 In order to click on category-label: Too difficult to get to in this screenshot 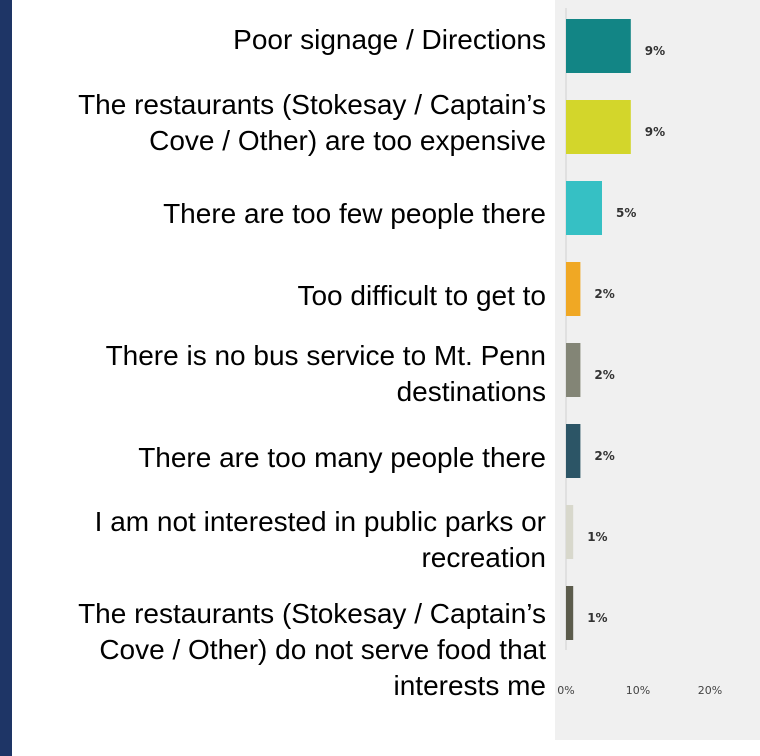, I will do `click(421, 295)`.